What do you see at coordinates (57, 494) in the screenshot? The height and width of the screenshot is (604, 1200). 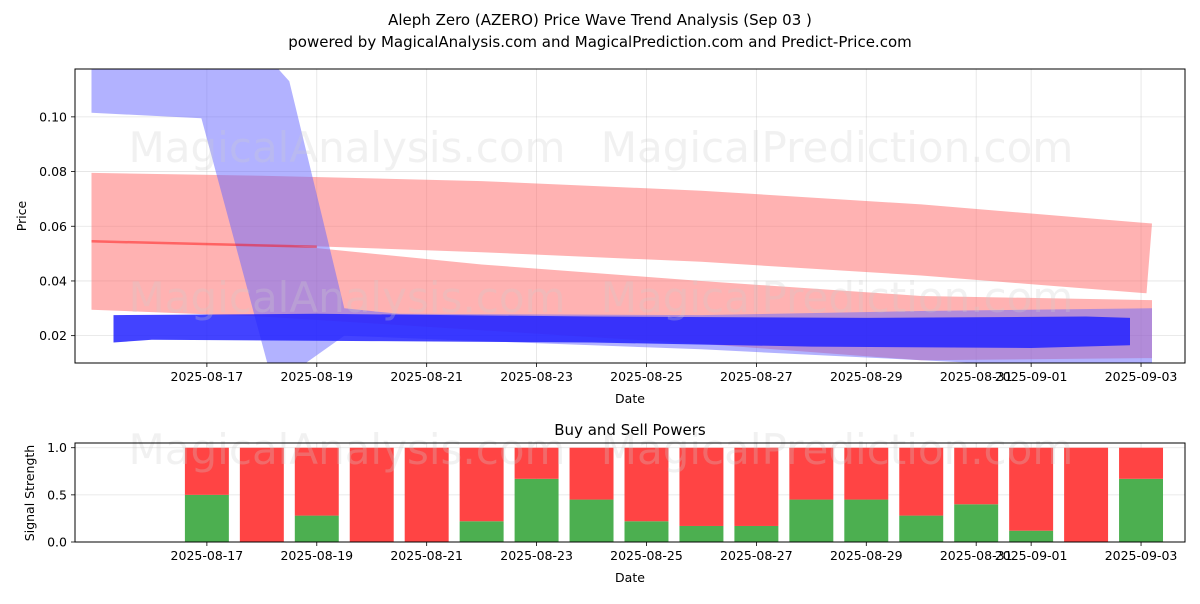 I see `sub-y-tick-label: 0.5` at bounding box center [57, 494].